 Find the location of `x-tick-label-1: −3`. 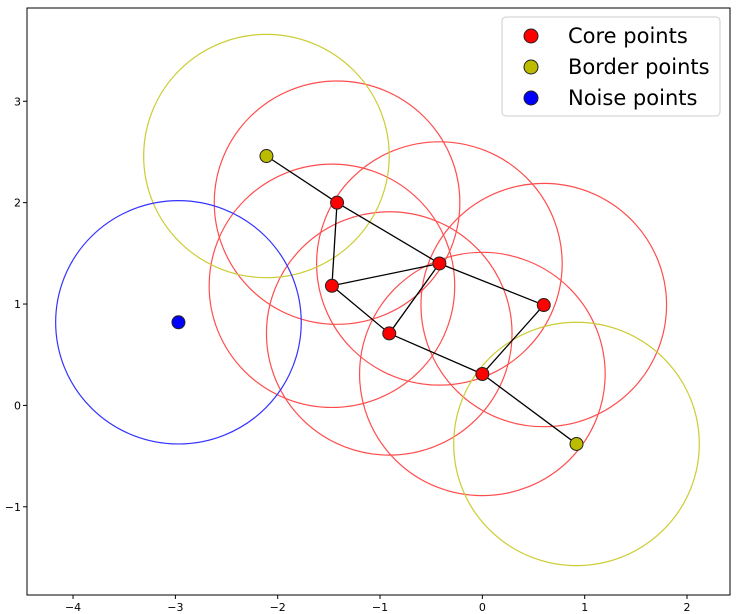

x-tick-label-1: −3 is located at coordinates (175, 607).